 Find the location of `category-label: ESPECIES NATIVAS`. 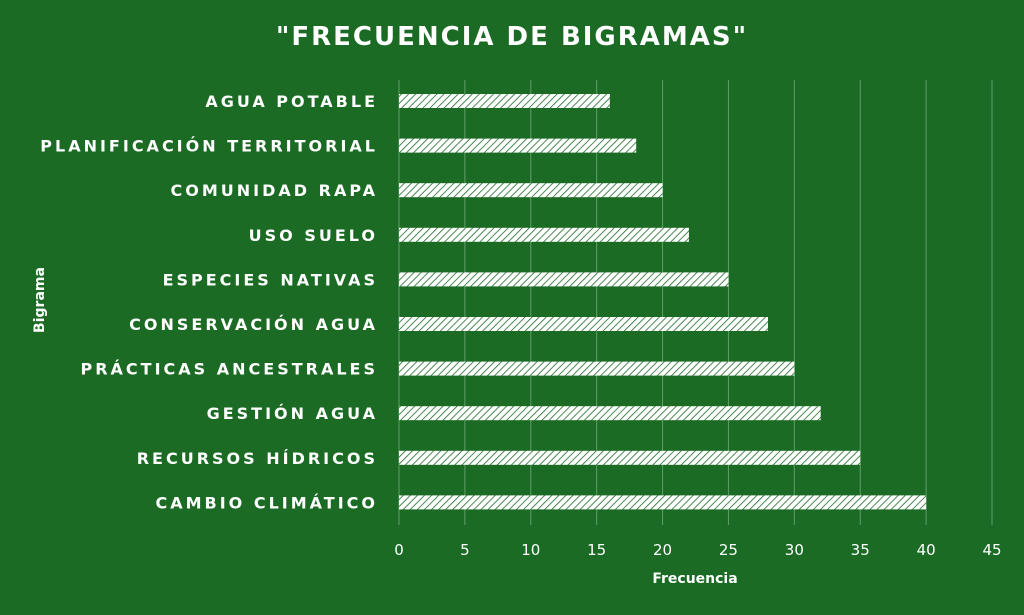

category-label: ESPECIES NATIVAS is located at coordinates (270, 279).